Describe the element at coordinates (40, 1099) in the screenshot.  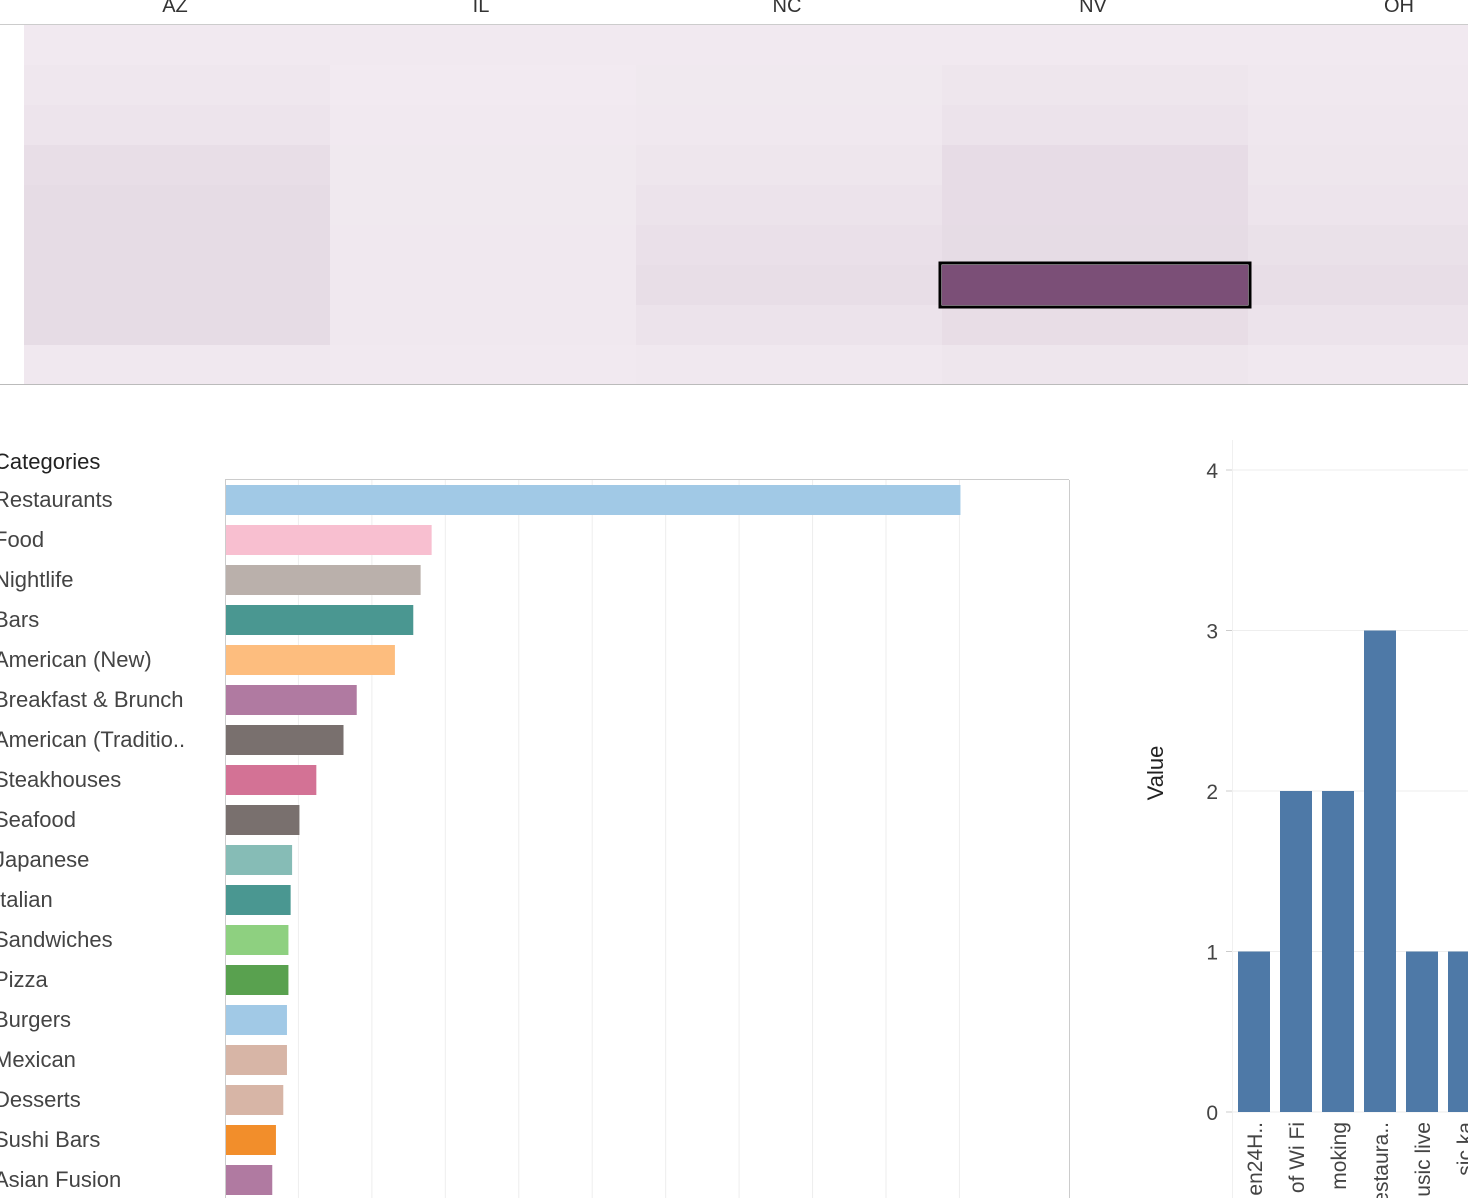
I see `category-label: Desserts` at that location.